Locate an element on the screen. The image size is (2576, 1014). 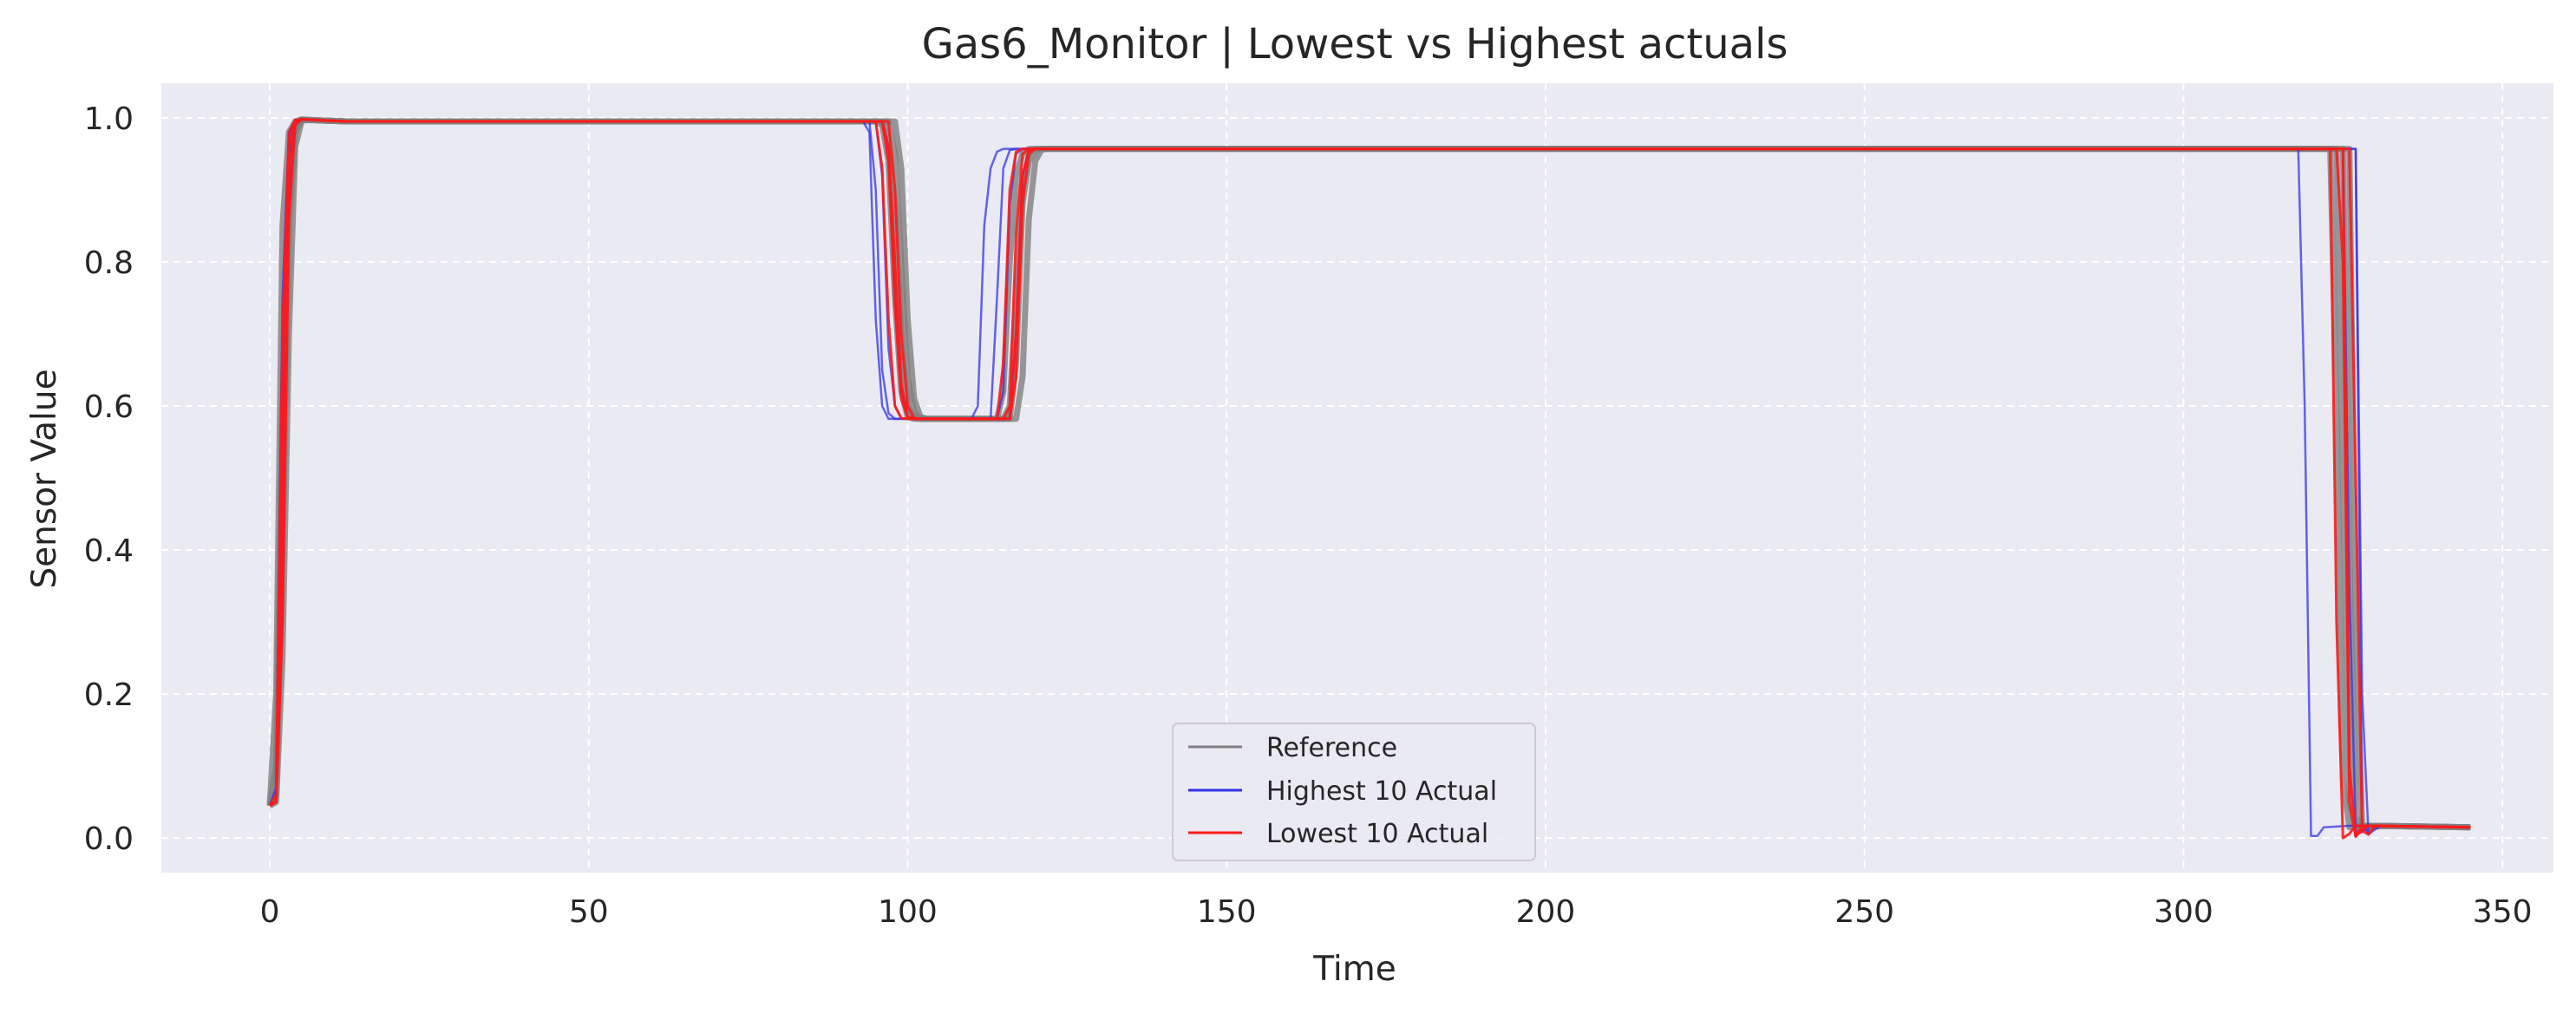
x-axis-label: Time is located at coordinates (1354, 969).